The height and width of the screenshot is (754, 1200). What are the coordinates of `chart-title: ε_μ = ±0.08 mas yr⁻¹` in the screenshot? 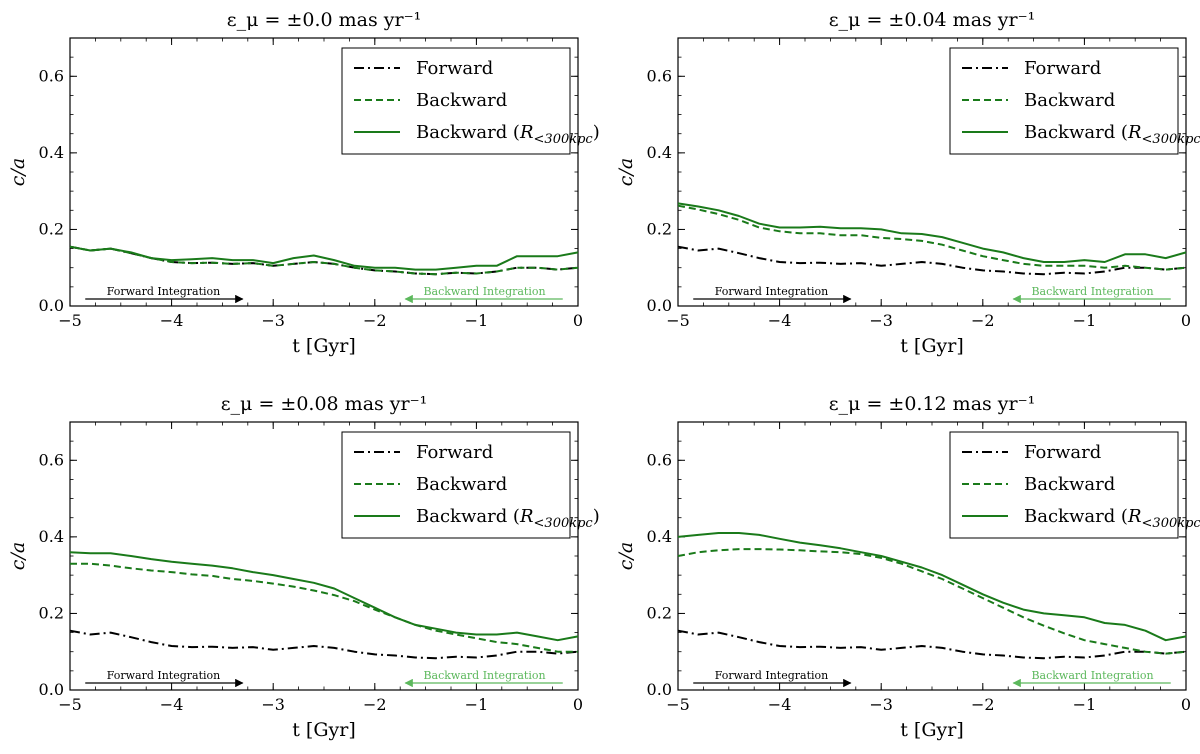 It's located at (324, 404).